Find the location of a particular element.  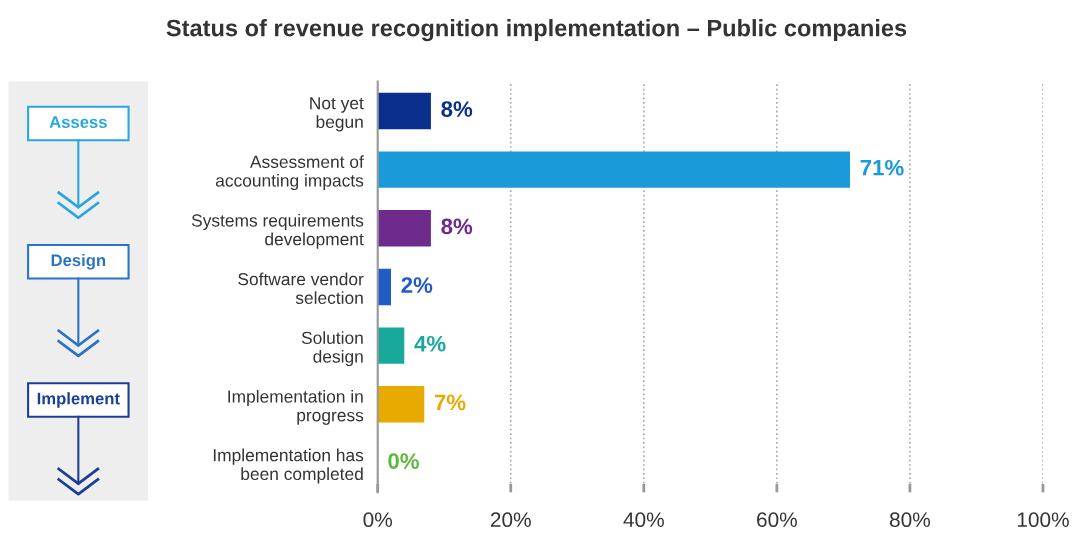

data-label: 0% is located at coordinates (403, 461).